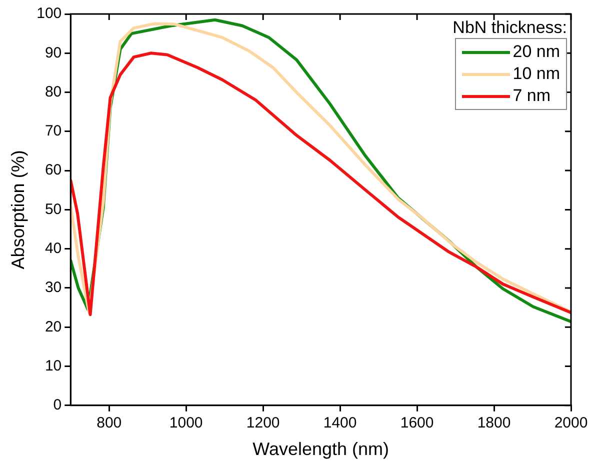 The image size is (591, 469). Describe the element at coordinates (53, 287) in the screenshot. I see `y-tick-label: 30` at that location.